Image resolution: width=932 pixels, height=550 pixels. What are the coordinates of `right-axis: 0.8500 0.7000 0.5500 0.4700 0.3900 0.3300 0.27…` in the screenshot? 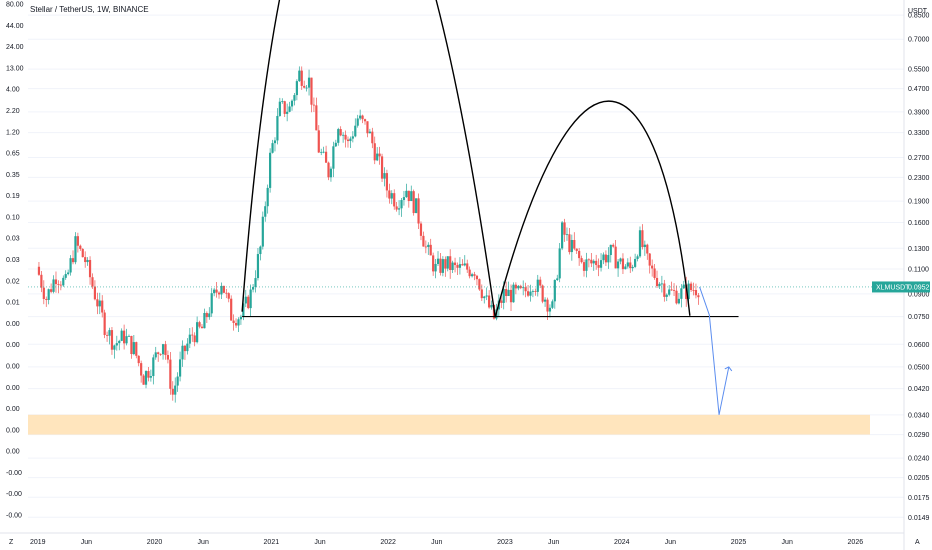 It's located at (916, 275).